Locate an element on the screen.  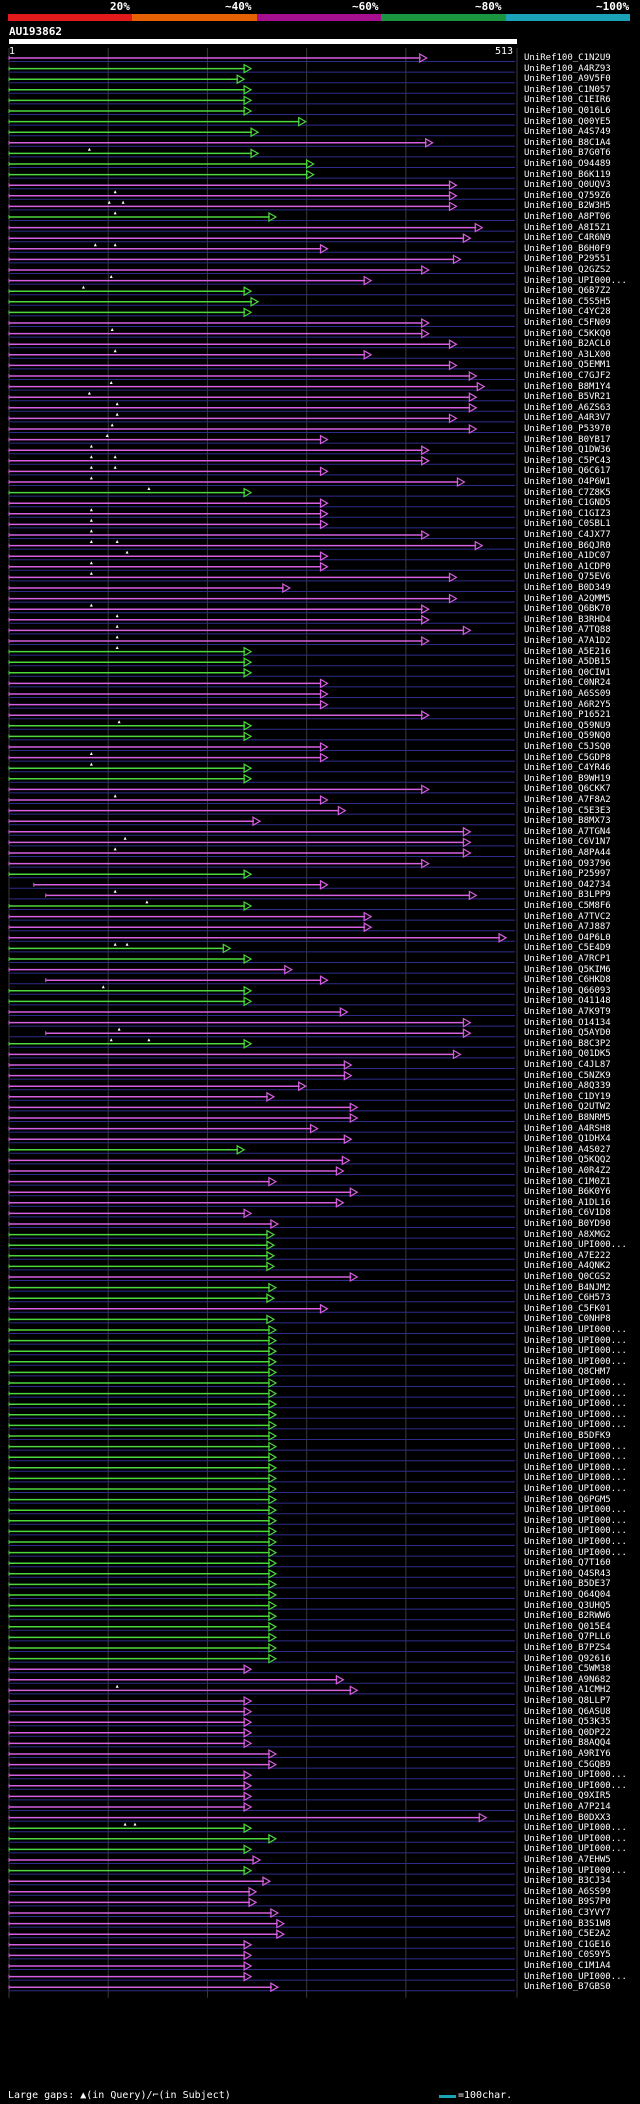
row-name: UniRef100_C1GIZ3 is located at coordinates (567, 513).